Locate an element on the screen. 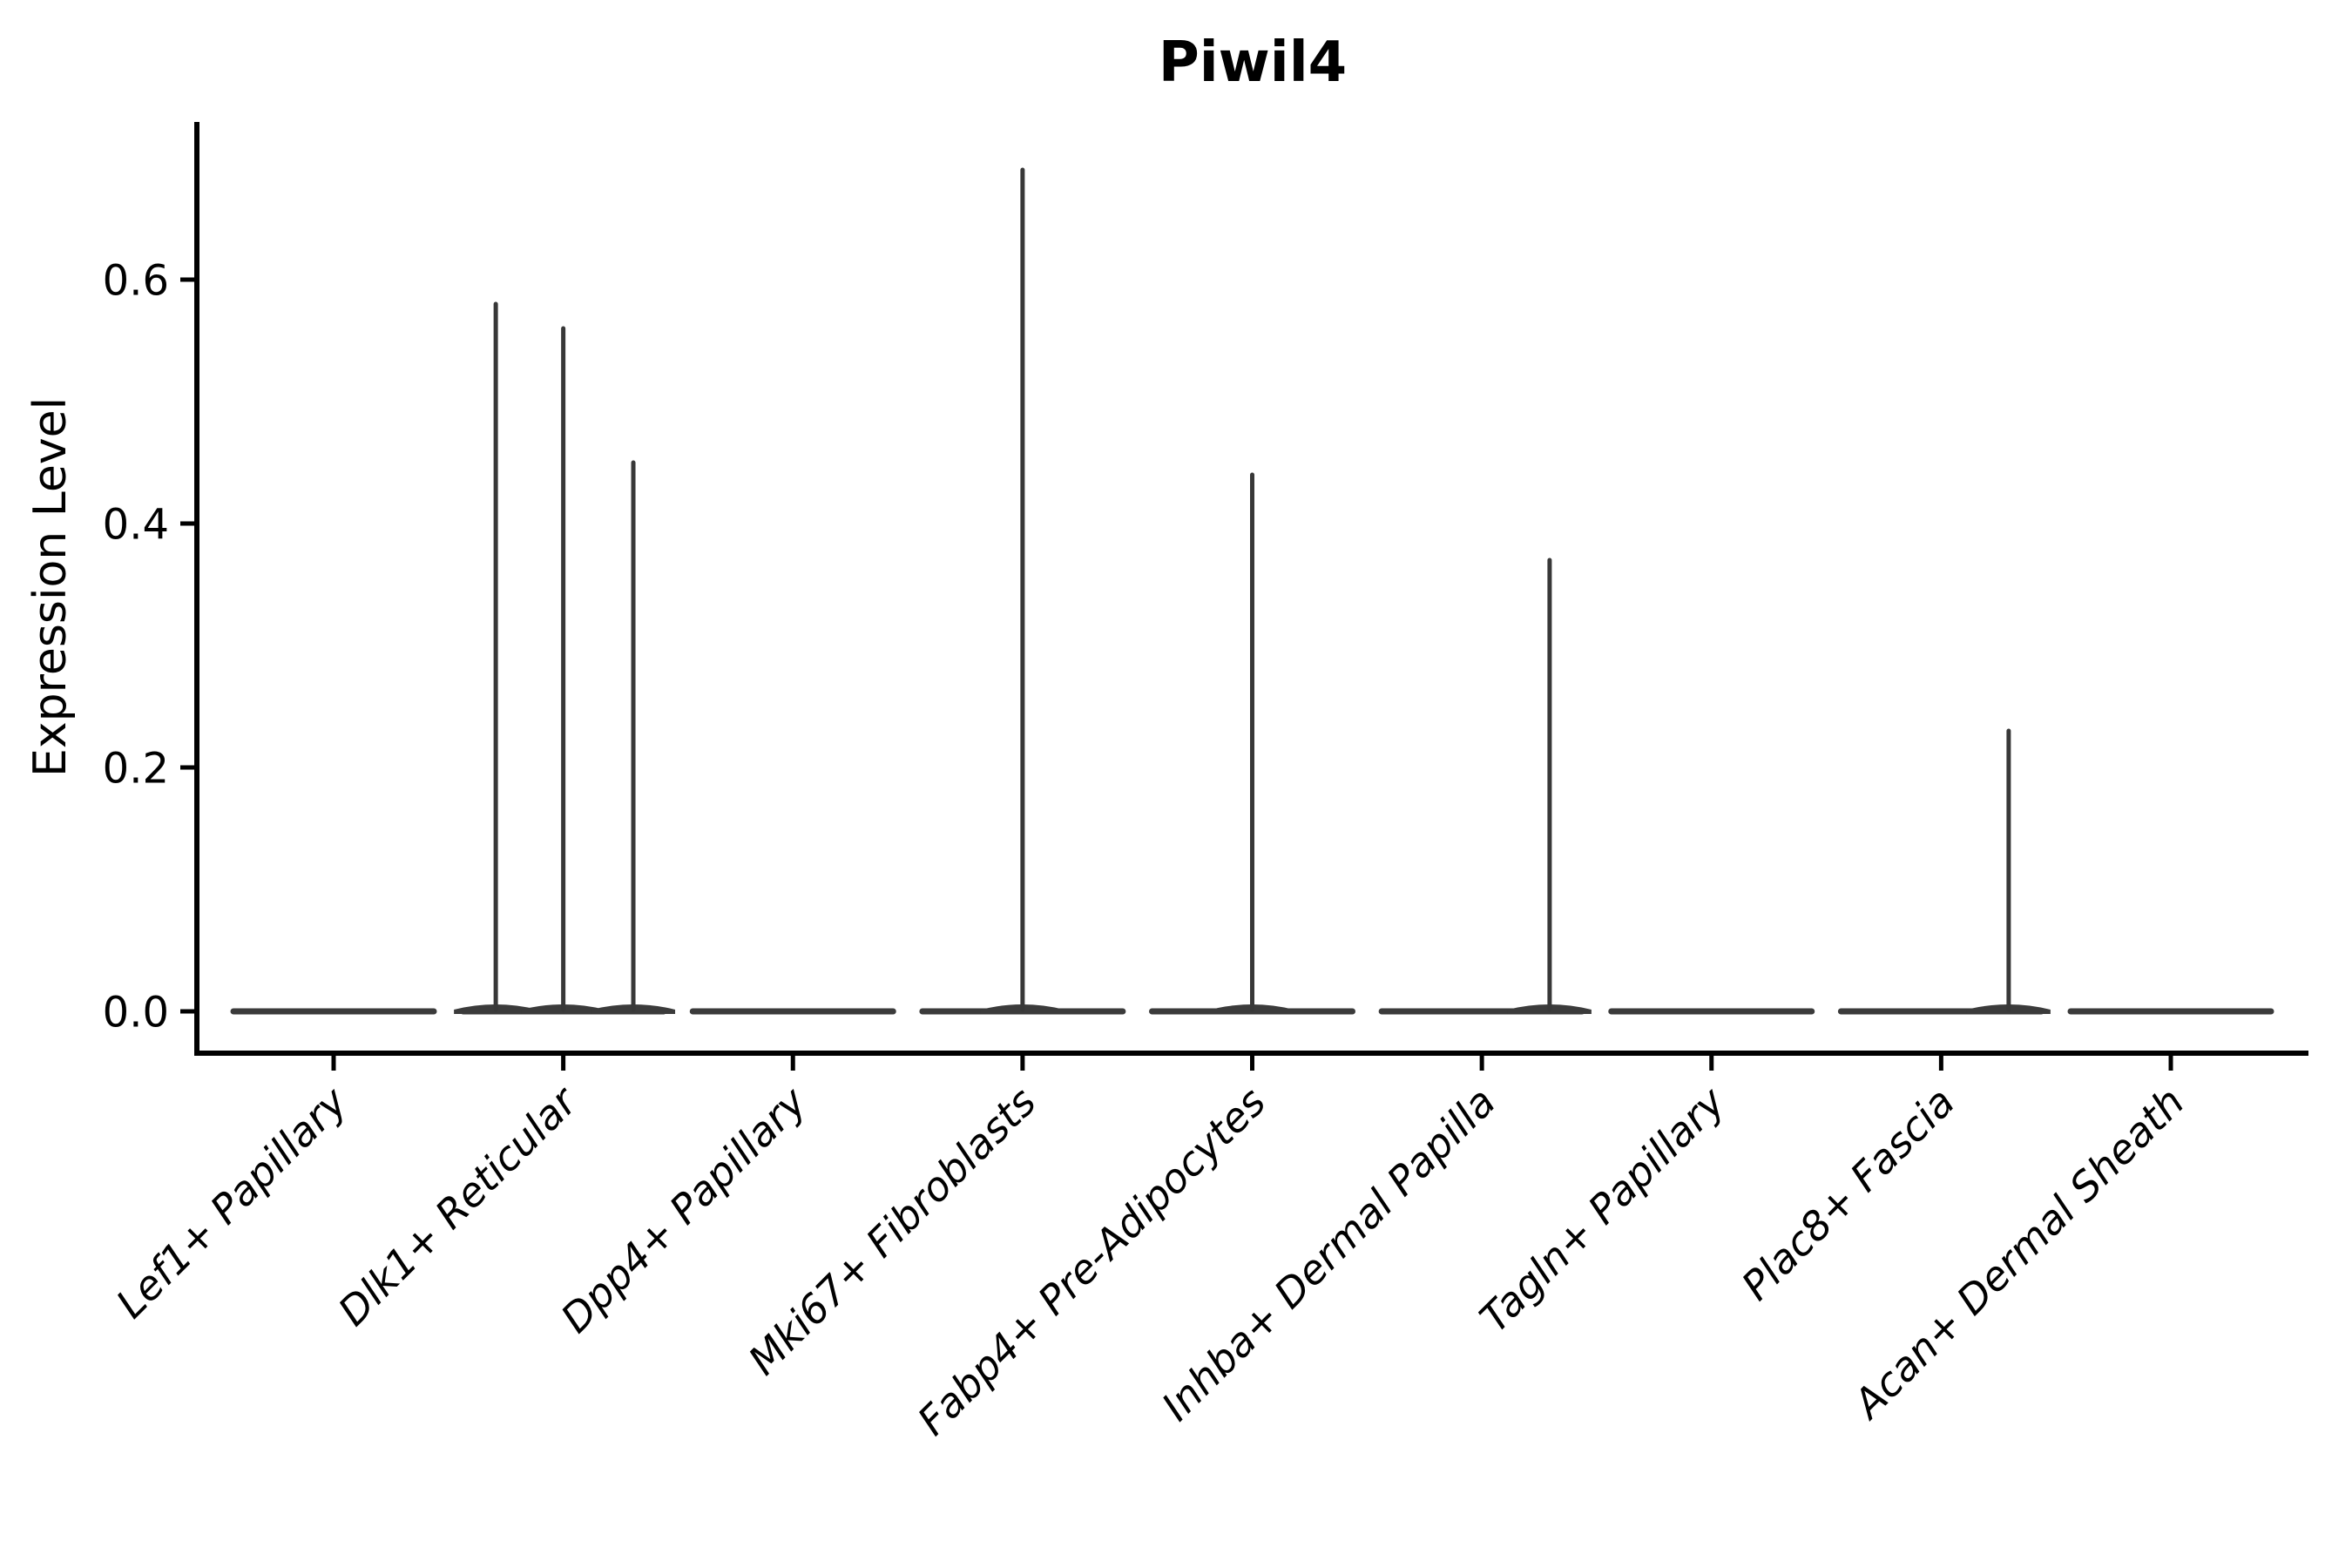 The width and height of the screenshot is (2352, 1568). y-tick-label: 0.0 is located at coordinates (136, 1013).